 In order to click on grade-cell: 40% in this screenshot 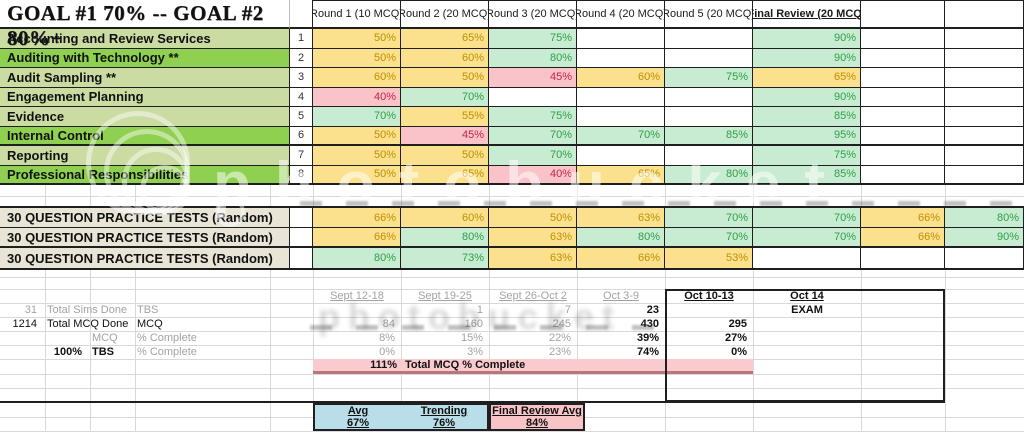, I will do `click(357, 97)`.